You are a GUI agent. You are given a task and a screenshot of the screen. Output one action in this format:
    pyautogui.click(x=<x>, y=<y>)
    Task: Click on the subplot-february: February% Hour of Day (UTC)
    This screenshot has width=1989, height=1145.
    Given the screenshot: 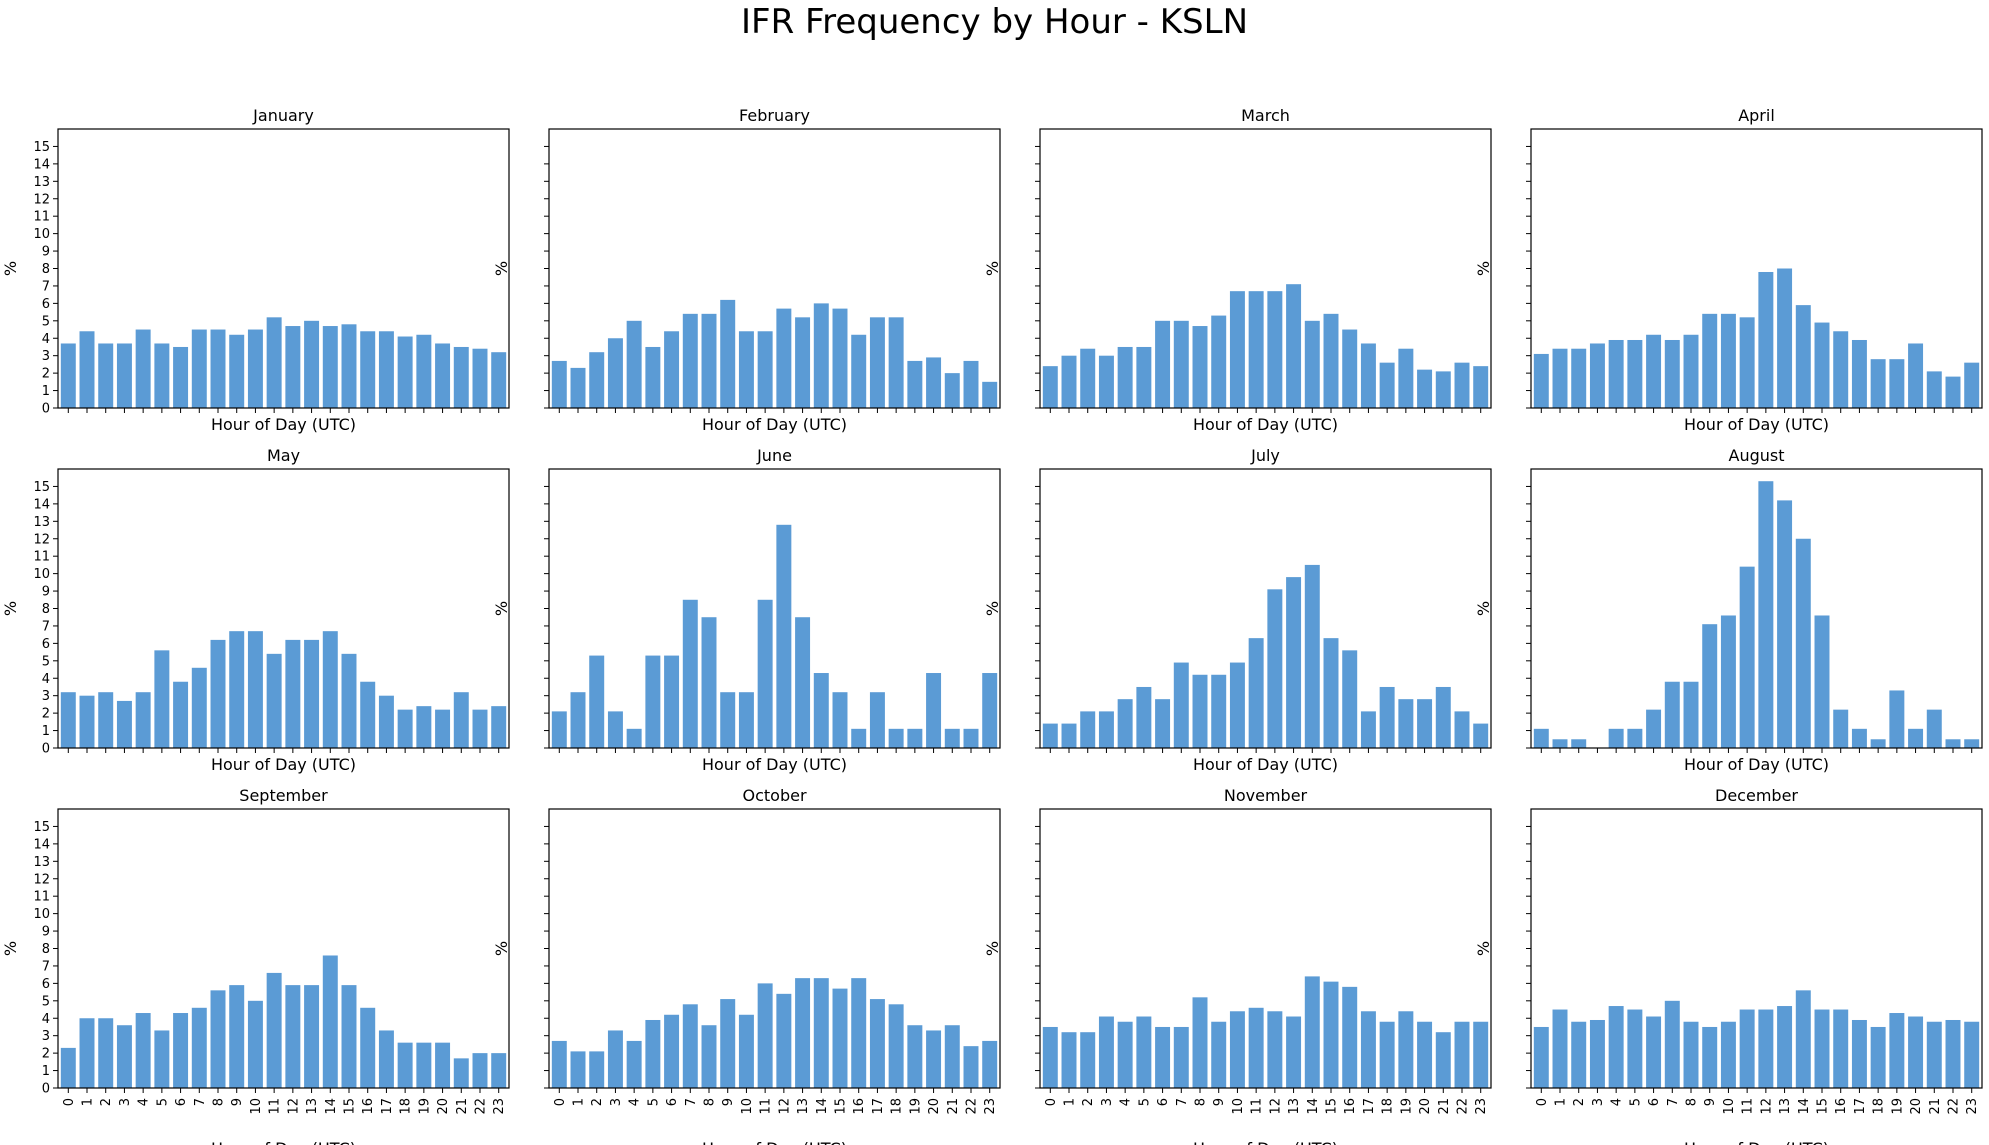 What is the action you would take?
    pyautogui.click(x=746, y=270)
    